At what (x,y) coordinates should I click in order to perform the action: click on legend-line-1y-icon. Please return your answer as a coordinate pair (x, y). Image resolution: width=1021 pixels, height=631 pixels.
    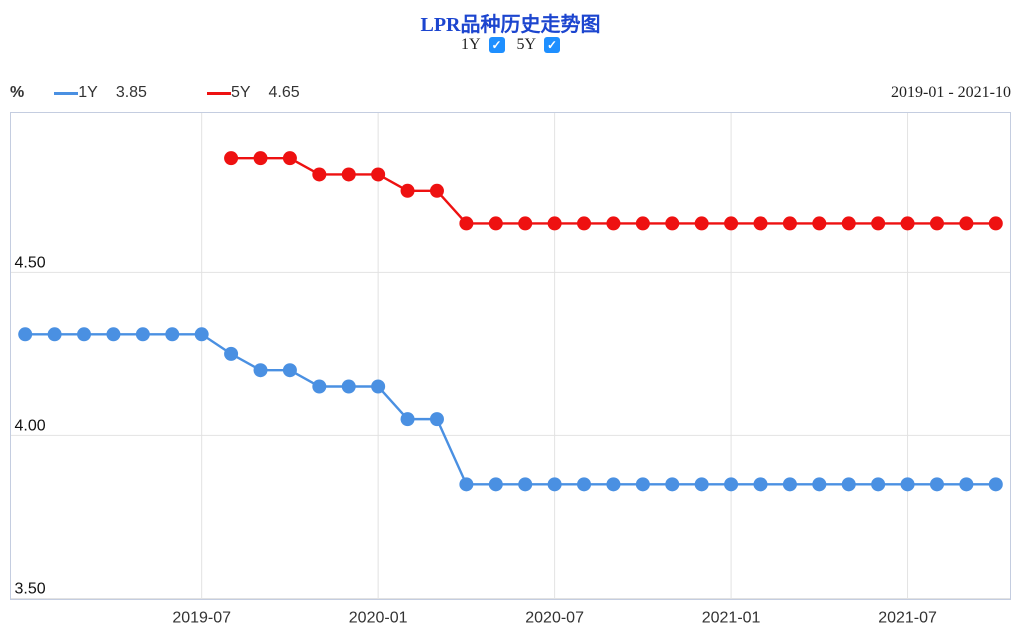
    Looking at the image, I should click on (66, 93).